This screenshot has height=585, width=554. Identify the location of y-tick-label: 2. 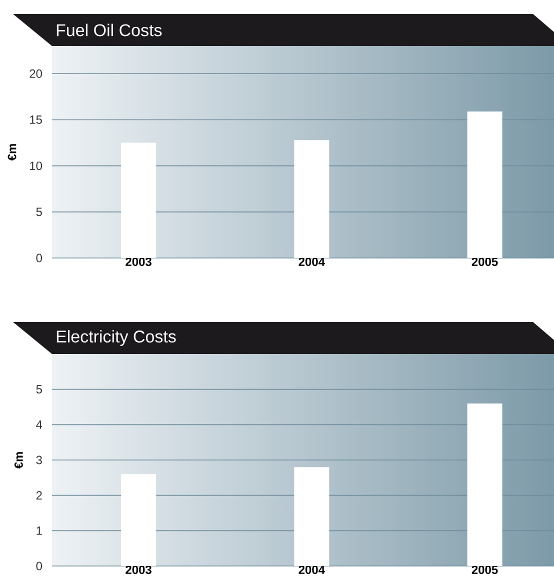
(39, 495).